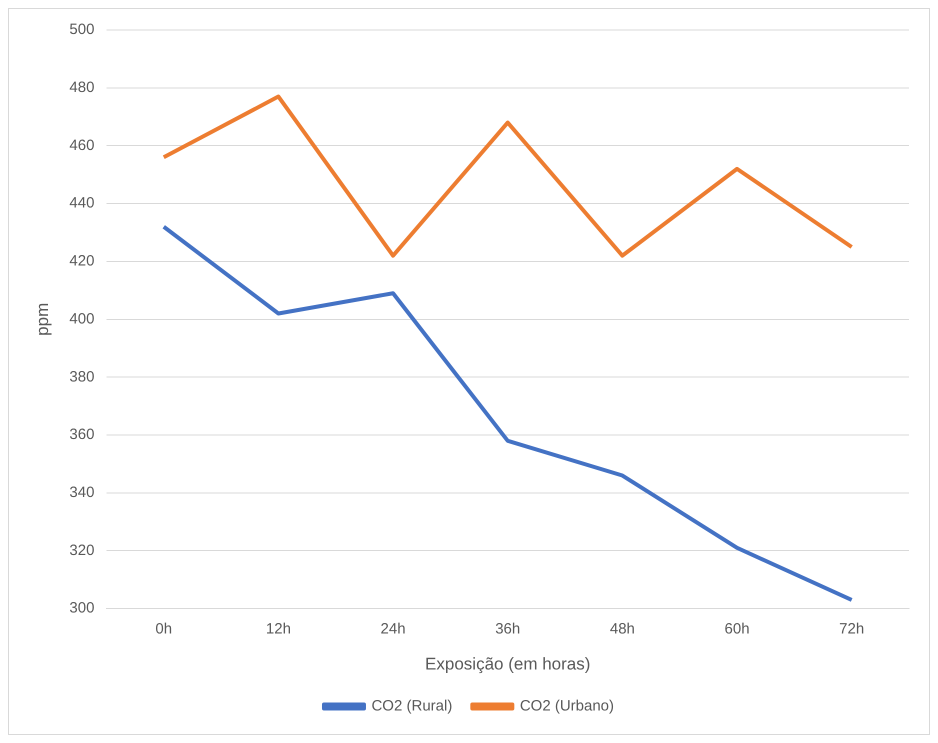 The height and width of the screenshot is (743, 938). Describe the element at coordinates (81, 261) in the screenshot. I see `y-tick-label: 420` at that location.